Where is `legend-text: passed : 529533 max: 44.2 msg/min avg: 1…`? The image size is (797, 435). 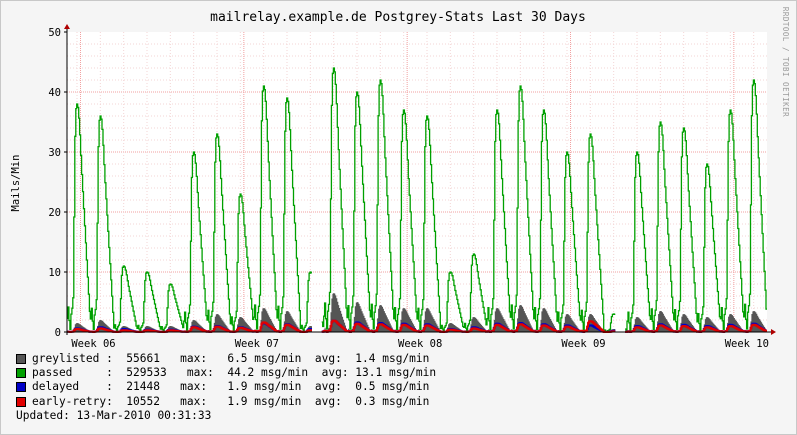
legend-text: passed : 529533 max: 44.2 msg/min avg: 1… is located at coordinates (234, 373).